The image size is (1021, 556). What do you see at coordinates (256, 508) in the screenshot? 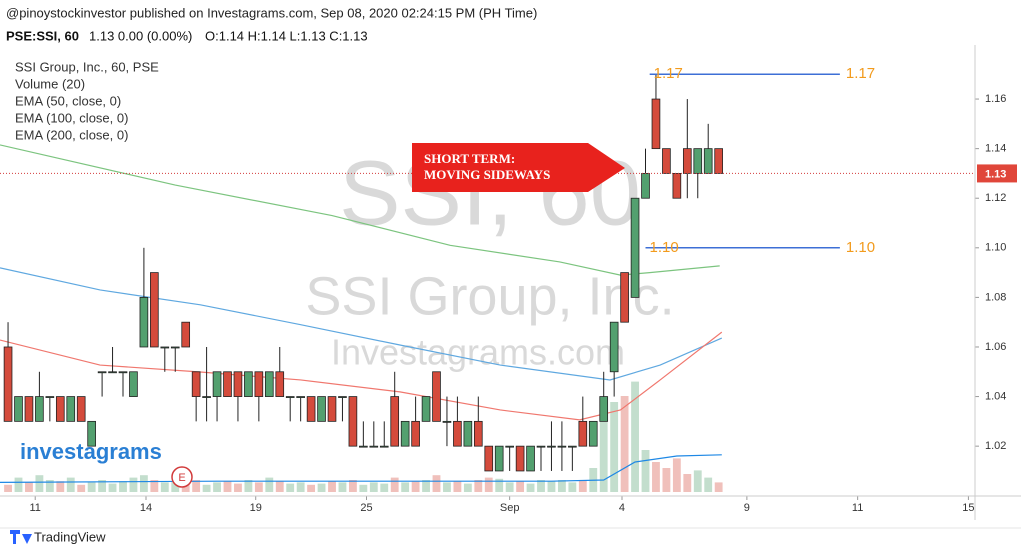
I see `x-tick-label: 19` at bounding box center [256, 508].